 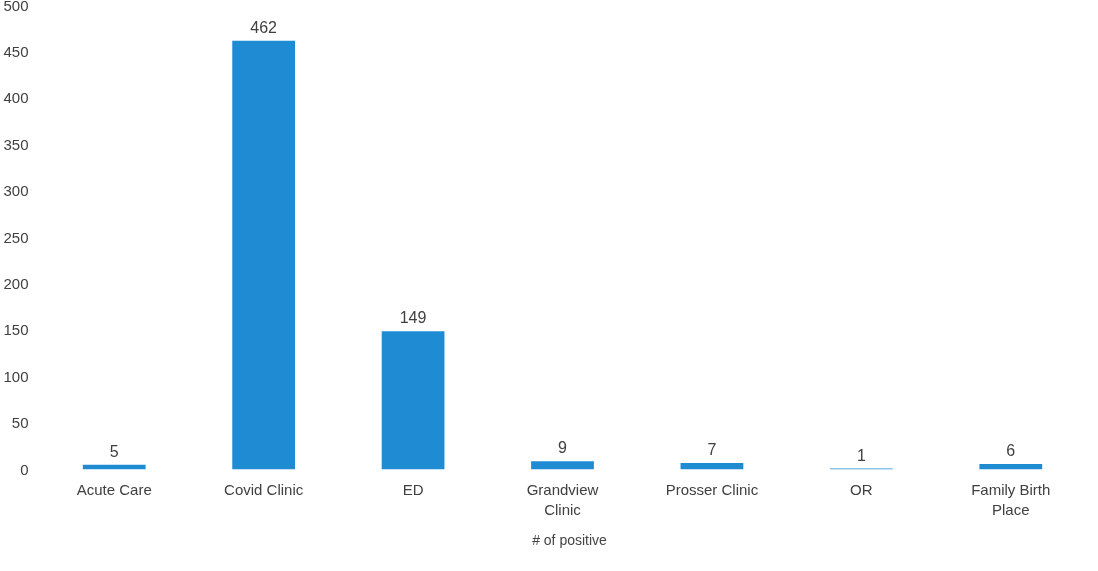 What do you see at coordinates (20, 423) in the screenshot?
I see `y-tick-label: 50` at bounding box center [20, 423].